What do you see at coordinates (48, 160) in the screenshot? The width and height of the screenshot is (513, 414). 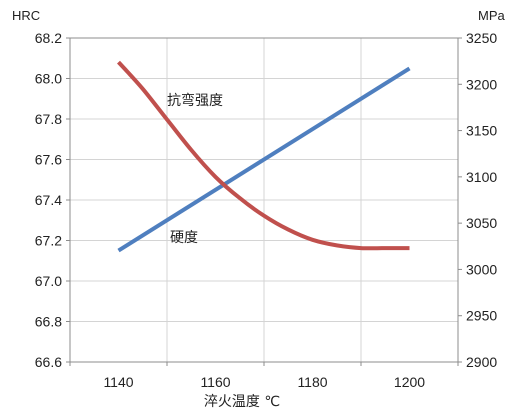 I see `left-axis-tick-label: 67.6` at bounding box center [48, 160].